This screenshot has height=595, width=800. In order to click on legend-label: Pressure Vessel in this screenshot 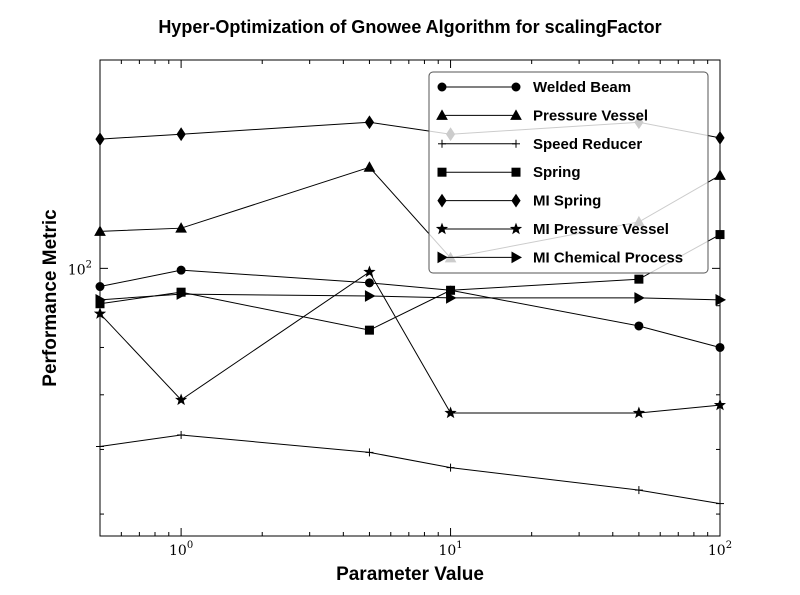, I will do `click(590, 115)`.